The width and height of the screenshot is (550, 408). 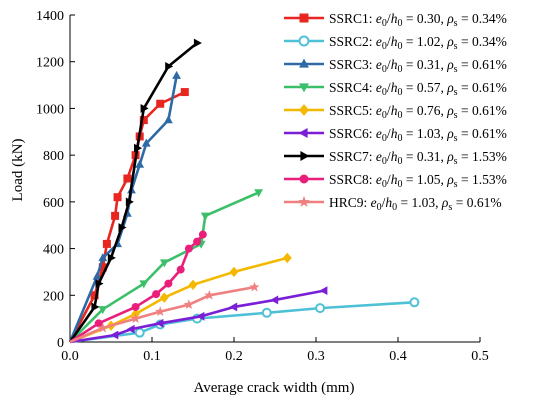 I want to click on series-line-ssrc3, so click(x=123, y=209).